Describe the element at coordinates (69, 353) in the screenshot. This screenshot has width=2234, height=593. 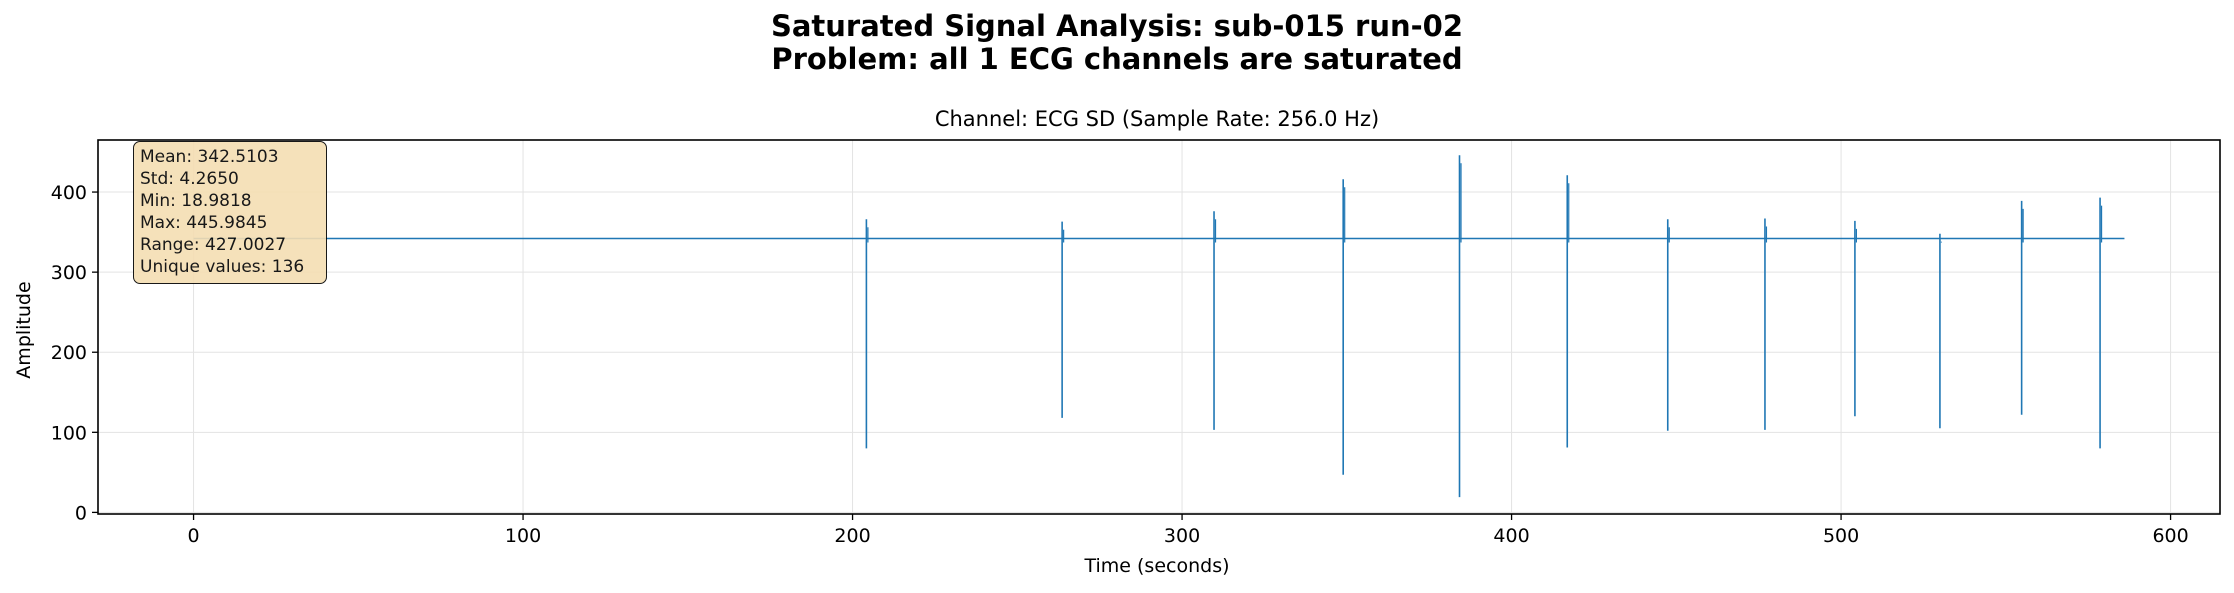
I see `y-tick-label: 200` at that location.